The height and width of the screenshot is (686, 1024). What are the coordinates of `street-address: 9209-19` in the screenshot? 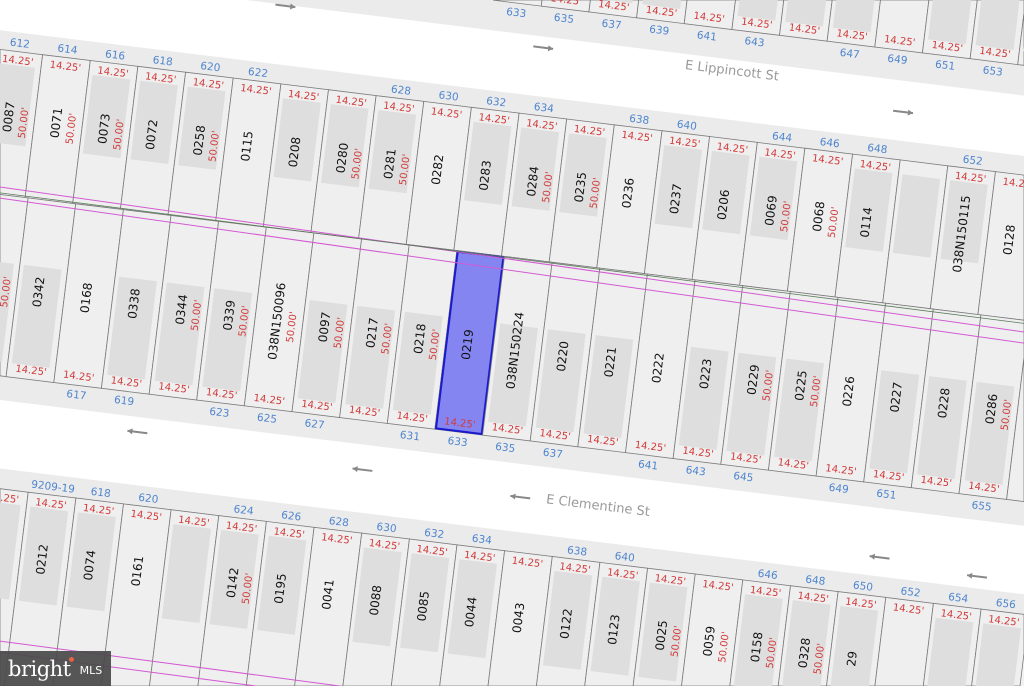 It's located at (53, 487).